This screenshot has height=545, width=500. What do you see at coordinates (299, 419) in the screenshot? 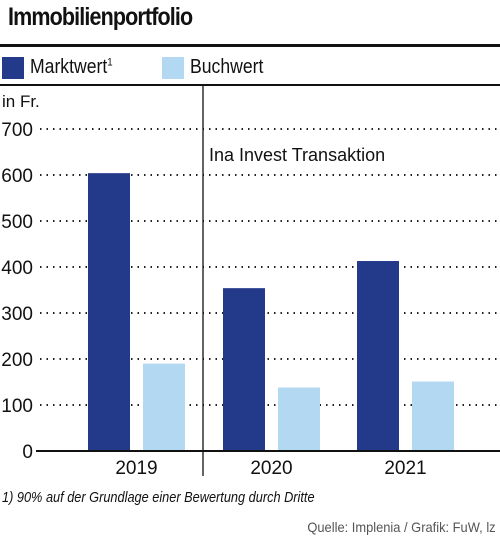
I see `bar-buchwert-2020` at bounding box center [299, 419].